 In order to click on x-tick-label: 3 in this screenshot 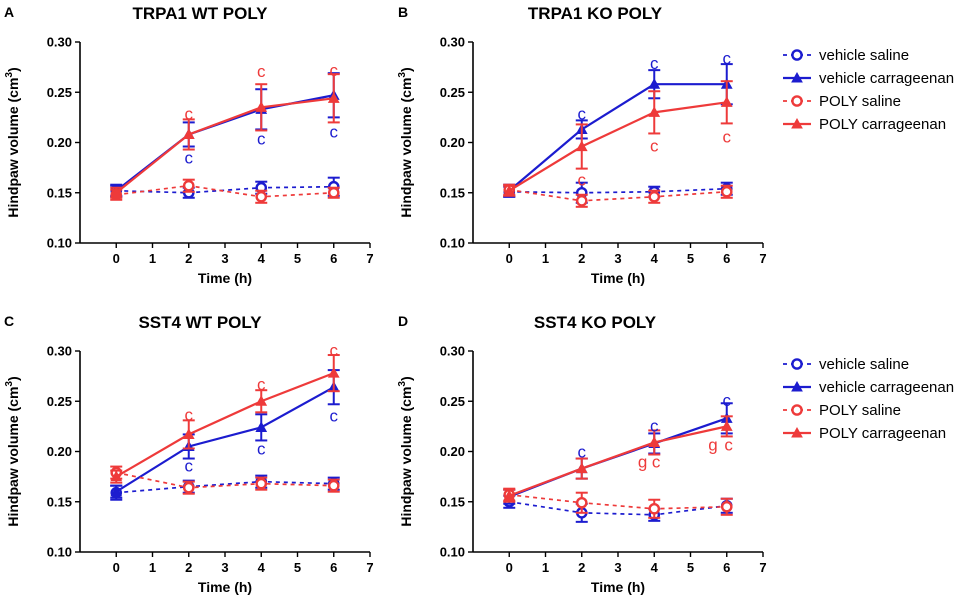, I will do `click(224, 258)`.